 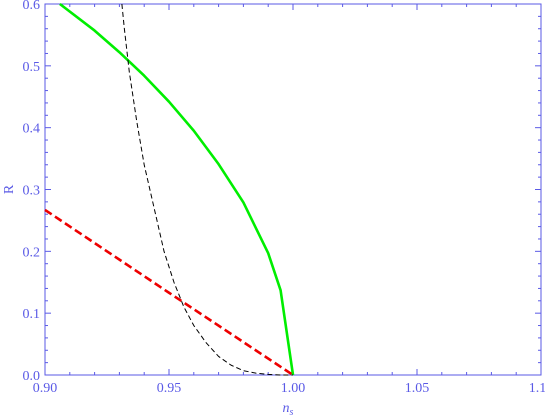 What do you see at coordinates (32, 252) in the screenshot?
I see `y-tick-label: 0.2` at bounding box center [32, 252].